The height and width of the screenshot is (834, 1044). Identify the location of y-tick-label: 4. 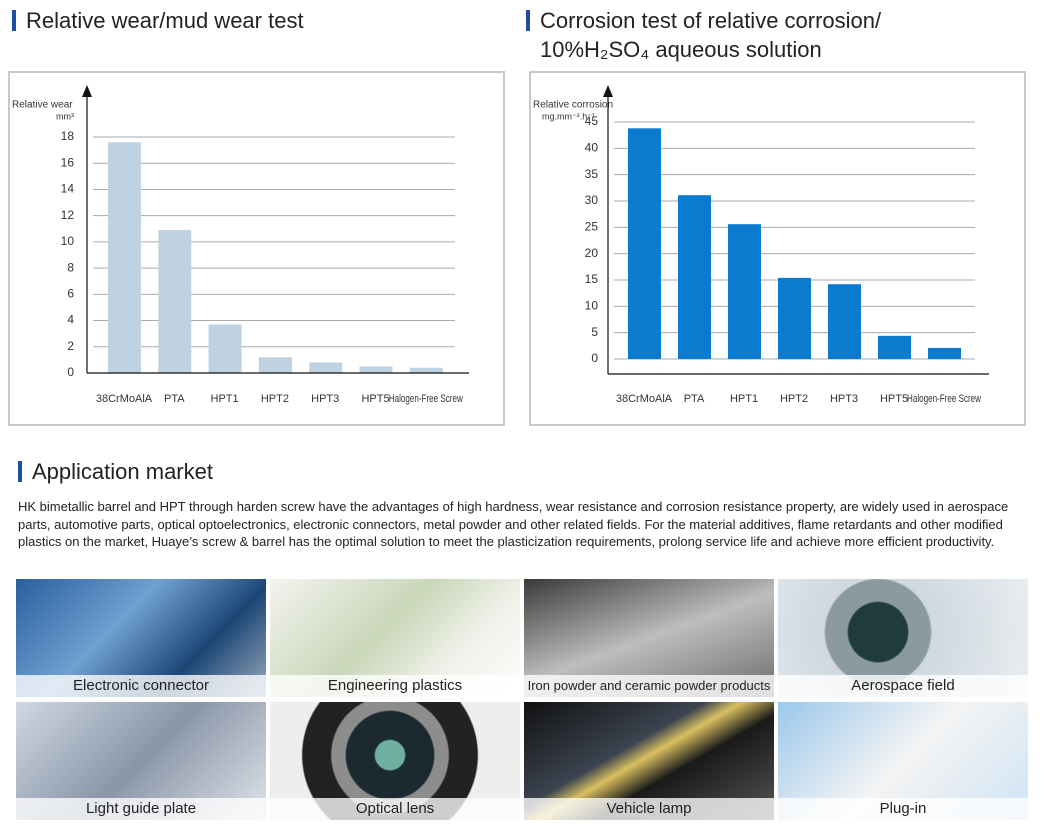
(70, 320).